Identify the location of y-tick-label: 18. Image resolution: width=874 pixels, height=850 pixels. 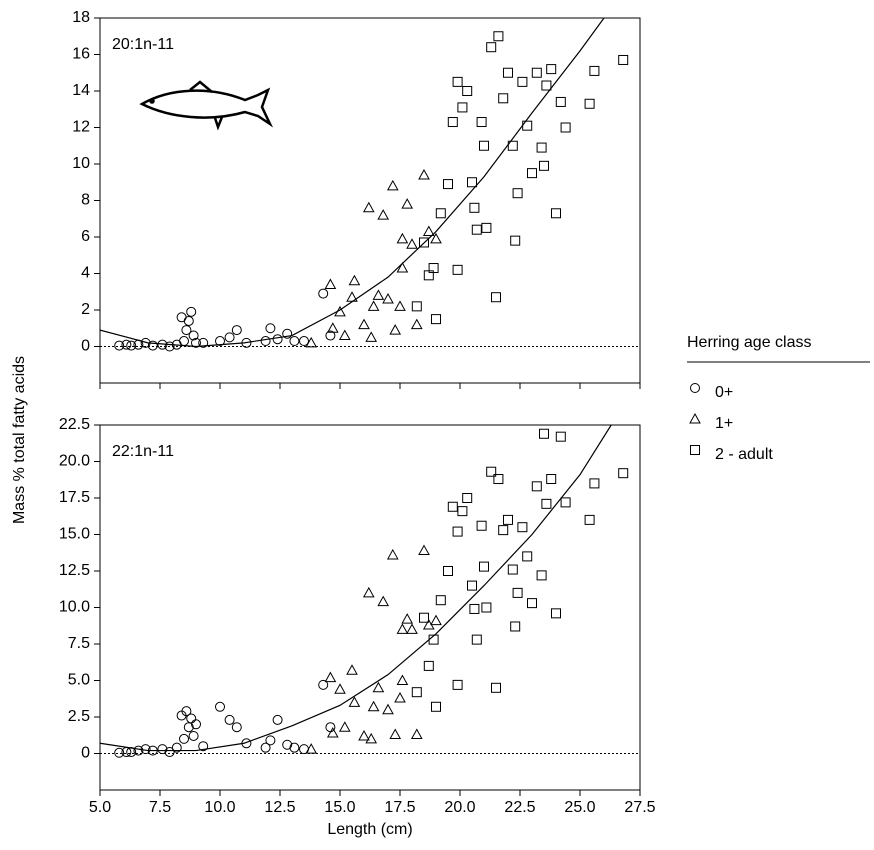
(81, 17).